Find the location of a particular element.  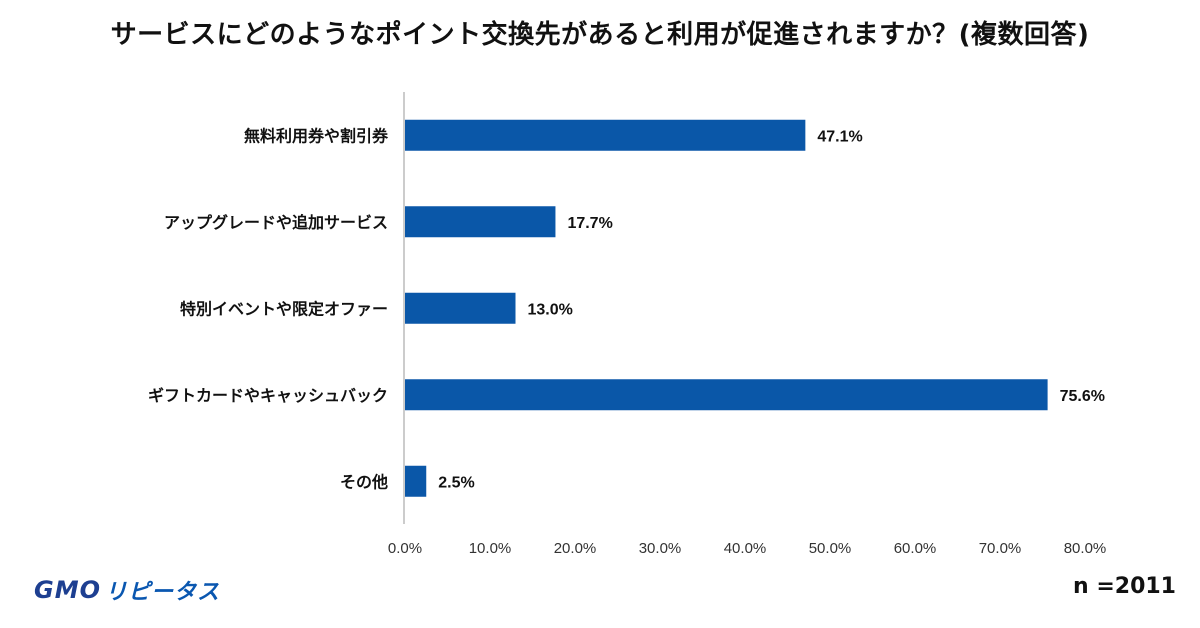

x-tick-label: 30.0% is located at coordinates (660, 548).